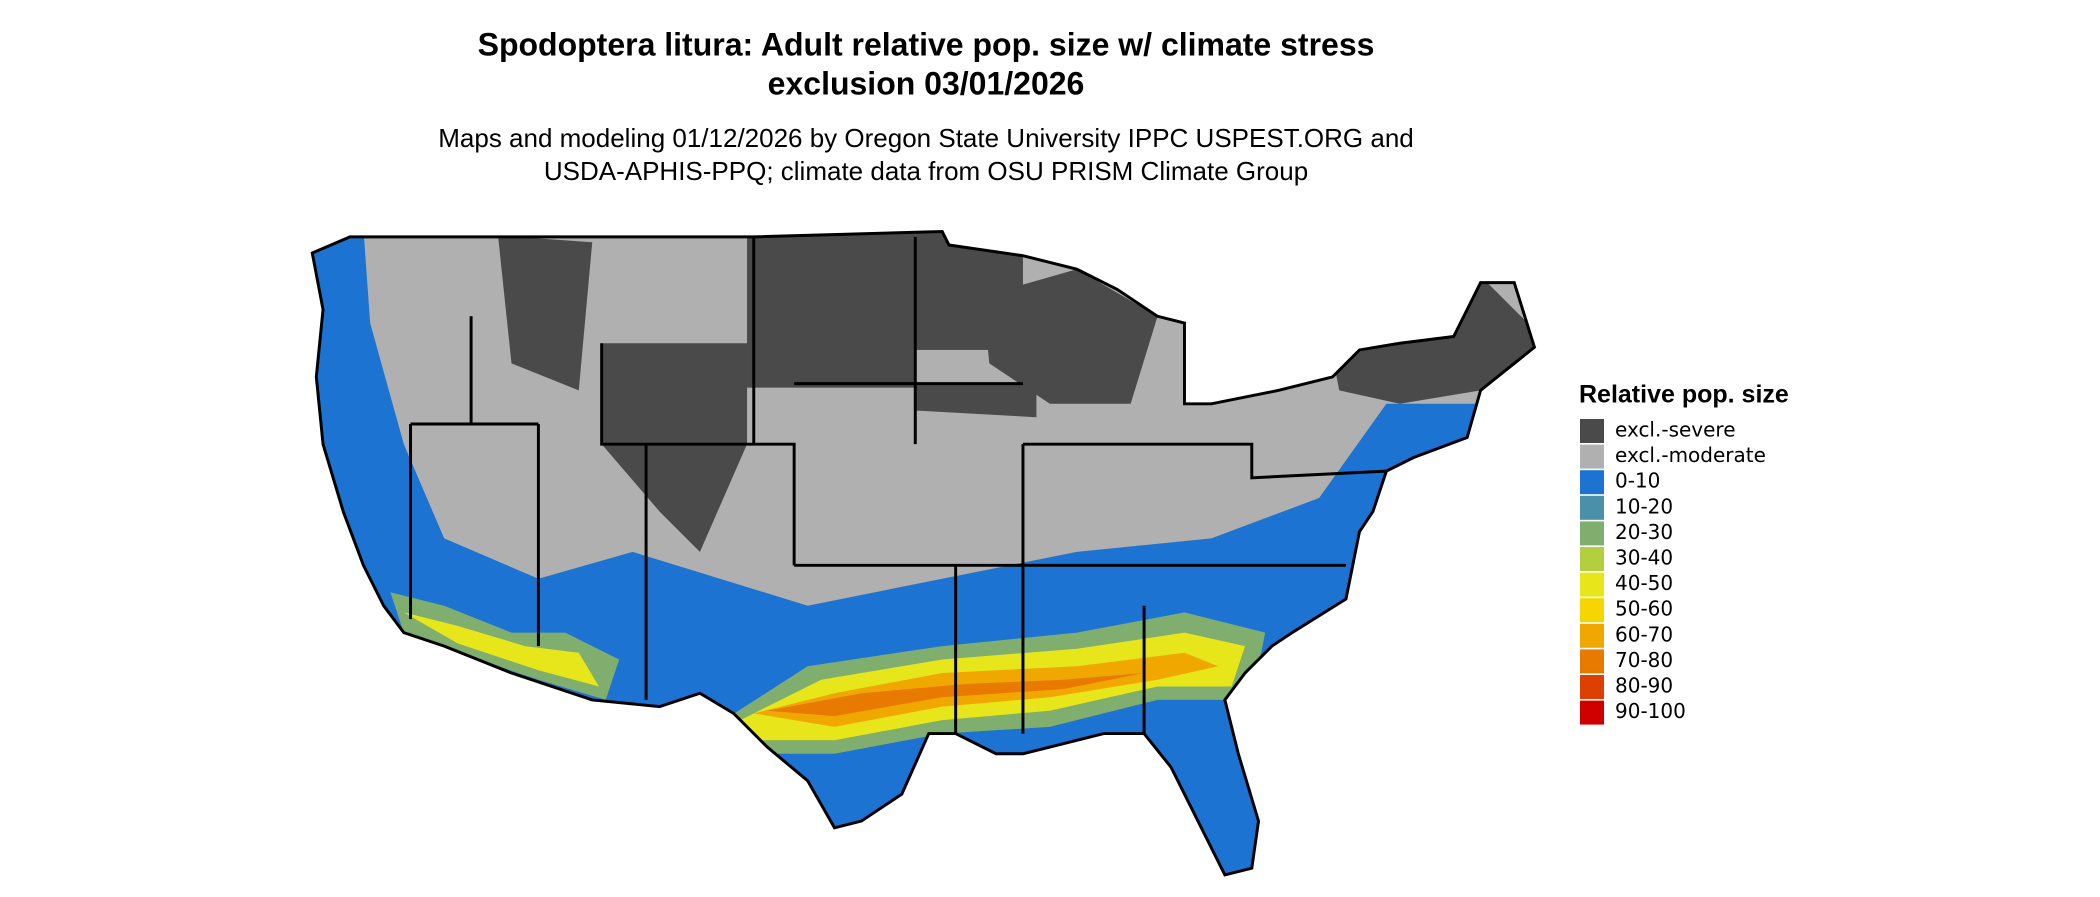  Describe the element at coordinates (1684, 395) in the screenshot. I see `legend-title: Relative pop. size` at that location.